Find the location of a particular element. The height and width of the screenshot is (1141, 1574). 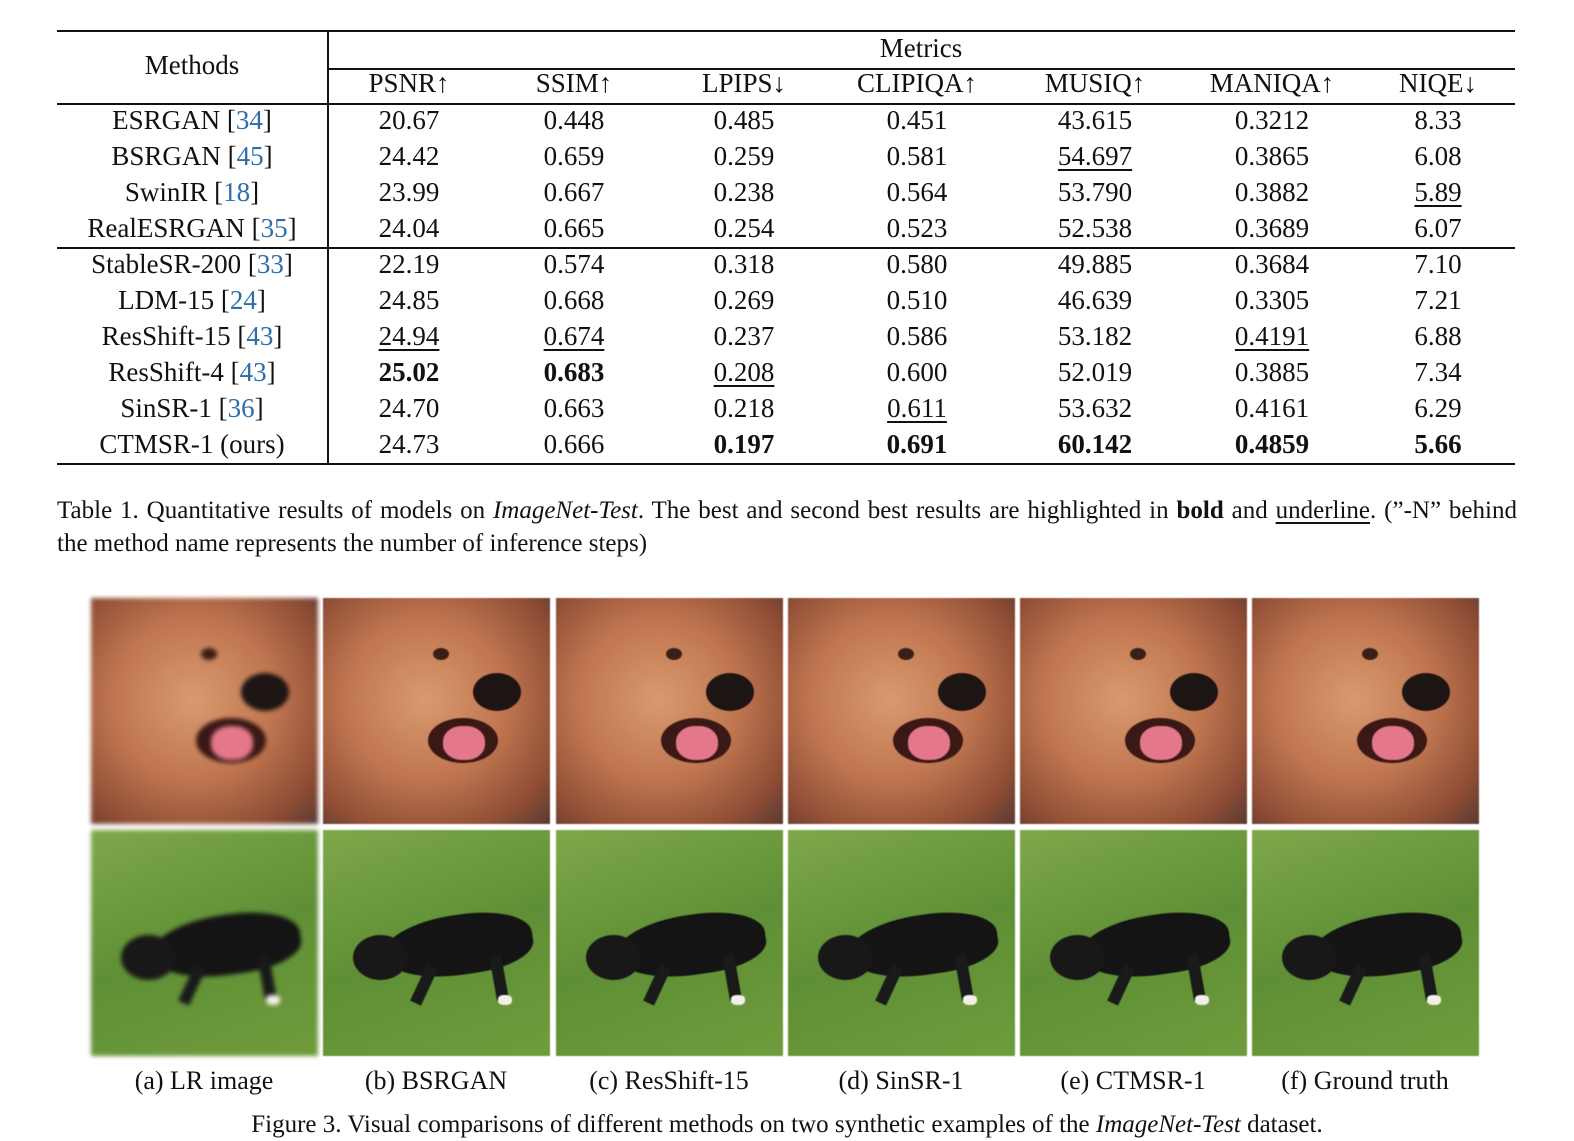

metric-cell: 0.663 is located at coordinates (574, 408).